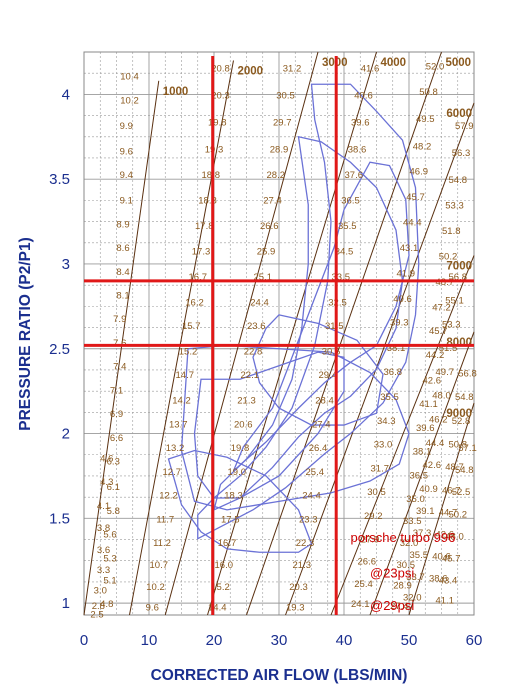 Image resolution: width=523 pixels, height=698 pixels. I want to click on efficiency-label: 51.5, so click(448, 348).